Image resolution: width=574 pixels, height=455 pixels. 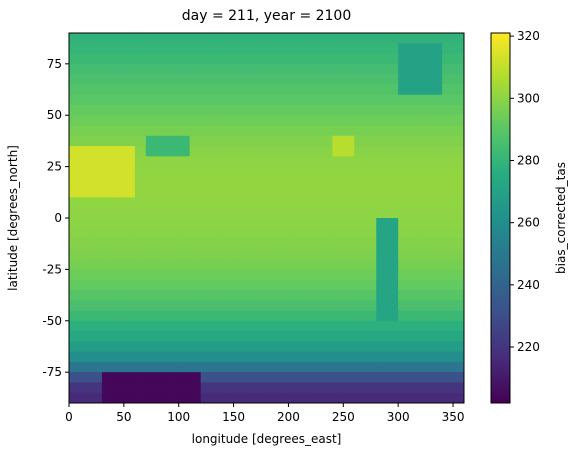 What do you see at coordinates (561, 218) in the screenshot?
I see `colorbar-label: bias_corrected_tas` at bounding box center [561, 218].